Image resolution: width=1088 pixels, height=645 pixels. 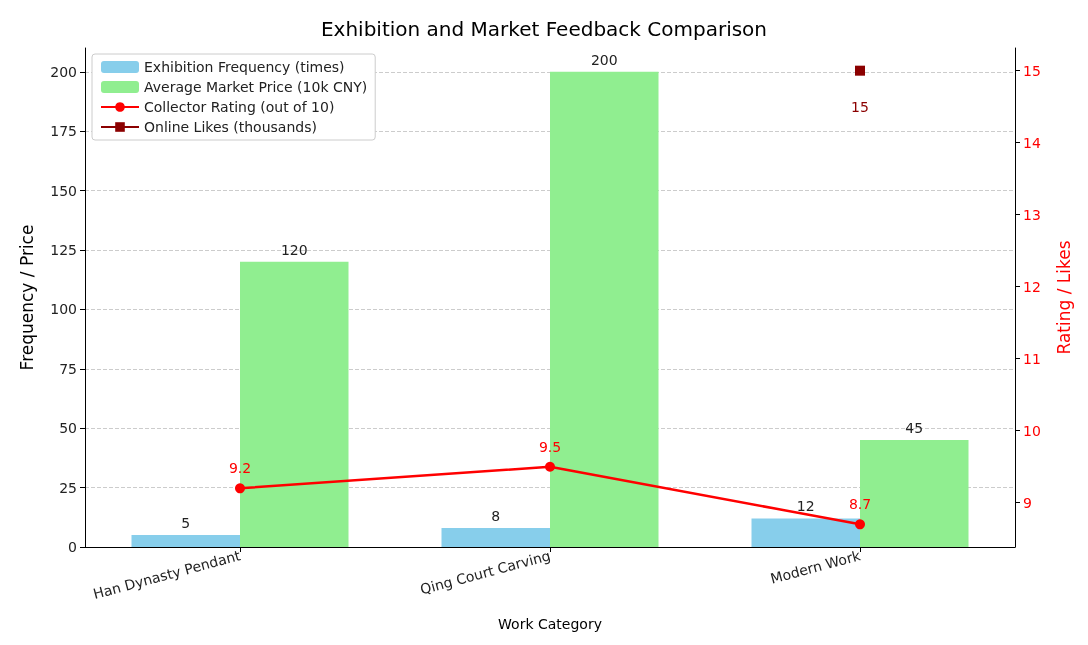 I want to click on y2-tick-label: 10, so click(x=1032, y=430).